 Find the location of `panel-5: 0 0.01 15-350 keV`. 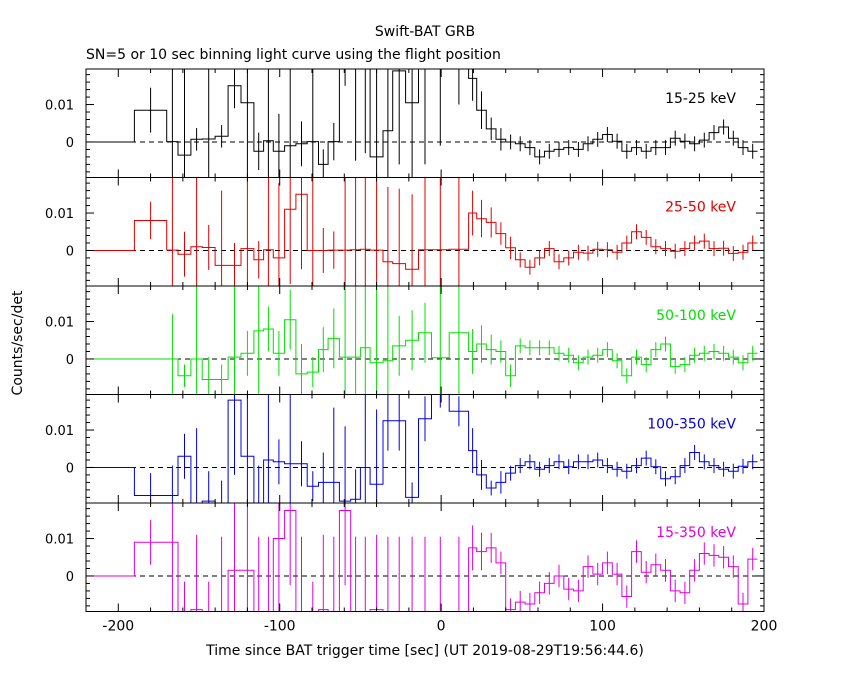

panel-5: 0 0.01 15-350 keV is located at coordinates (405, 557).